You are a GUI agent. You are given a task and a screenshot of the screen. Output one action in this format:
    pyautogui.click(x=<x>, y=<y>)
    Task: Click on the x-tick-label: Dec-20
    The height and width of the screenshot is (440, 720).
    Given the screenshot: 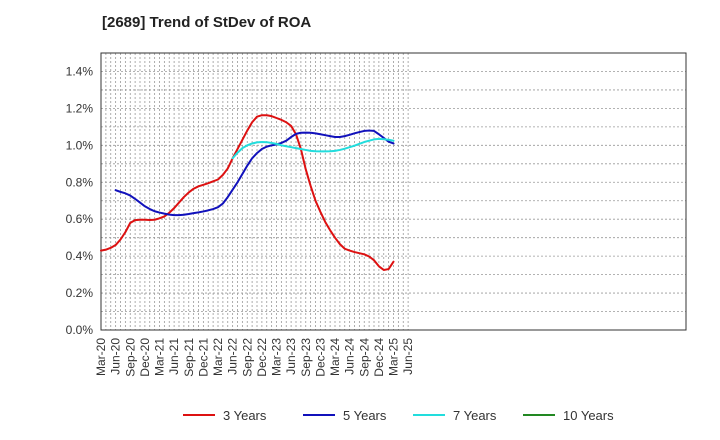 What is the action you would take?
    pyautogui.click(x=145, y=357)
    